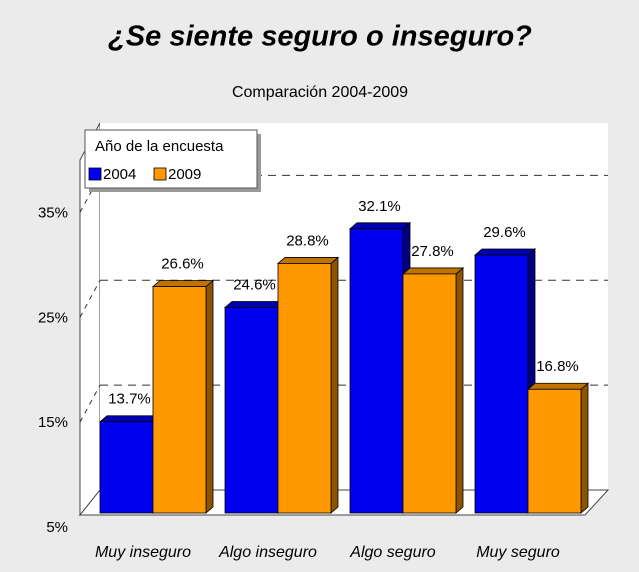 The image size is (639, 572). Describe the element at coordinates (159, 146) in the screenshot. I see `legend-title: Año de la encuesta` at that location.